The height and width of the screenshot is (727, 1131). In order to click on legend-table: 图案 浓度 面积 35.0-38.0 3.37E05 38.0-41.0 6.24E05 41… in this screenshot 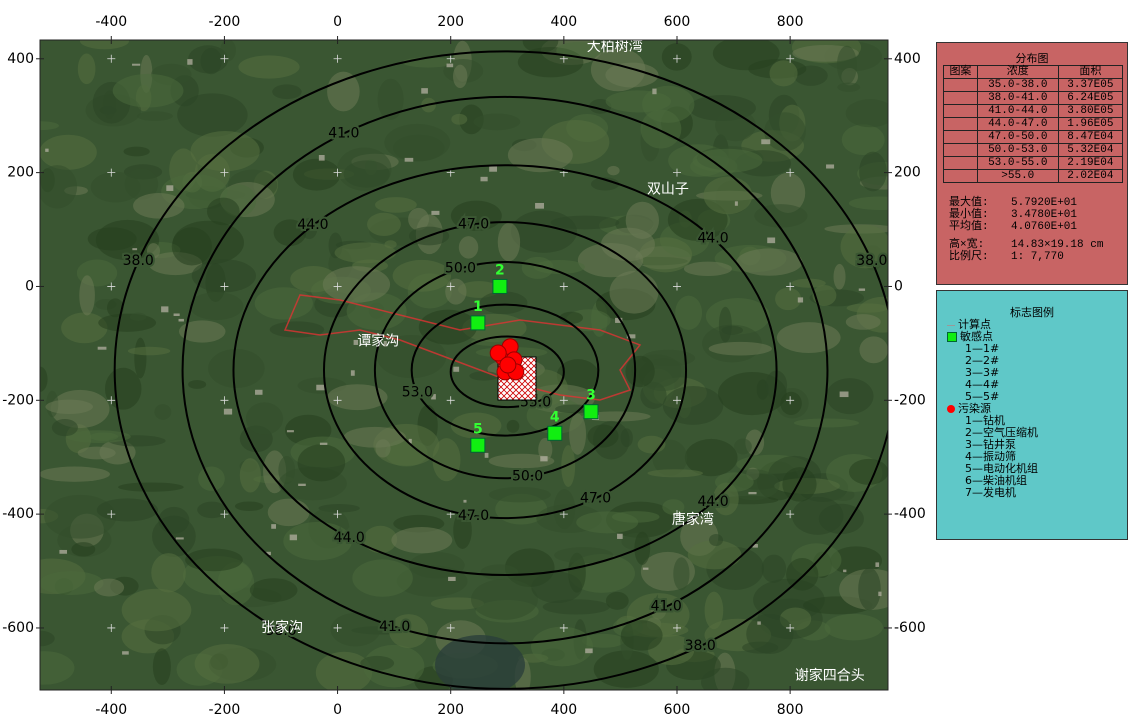, I will do `click(1033, 124)`.